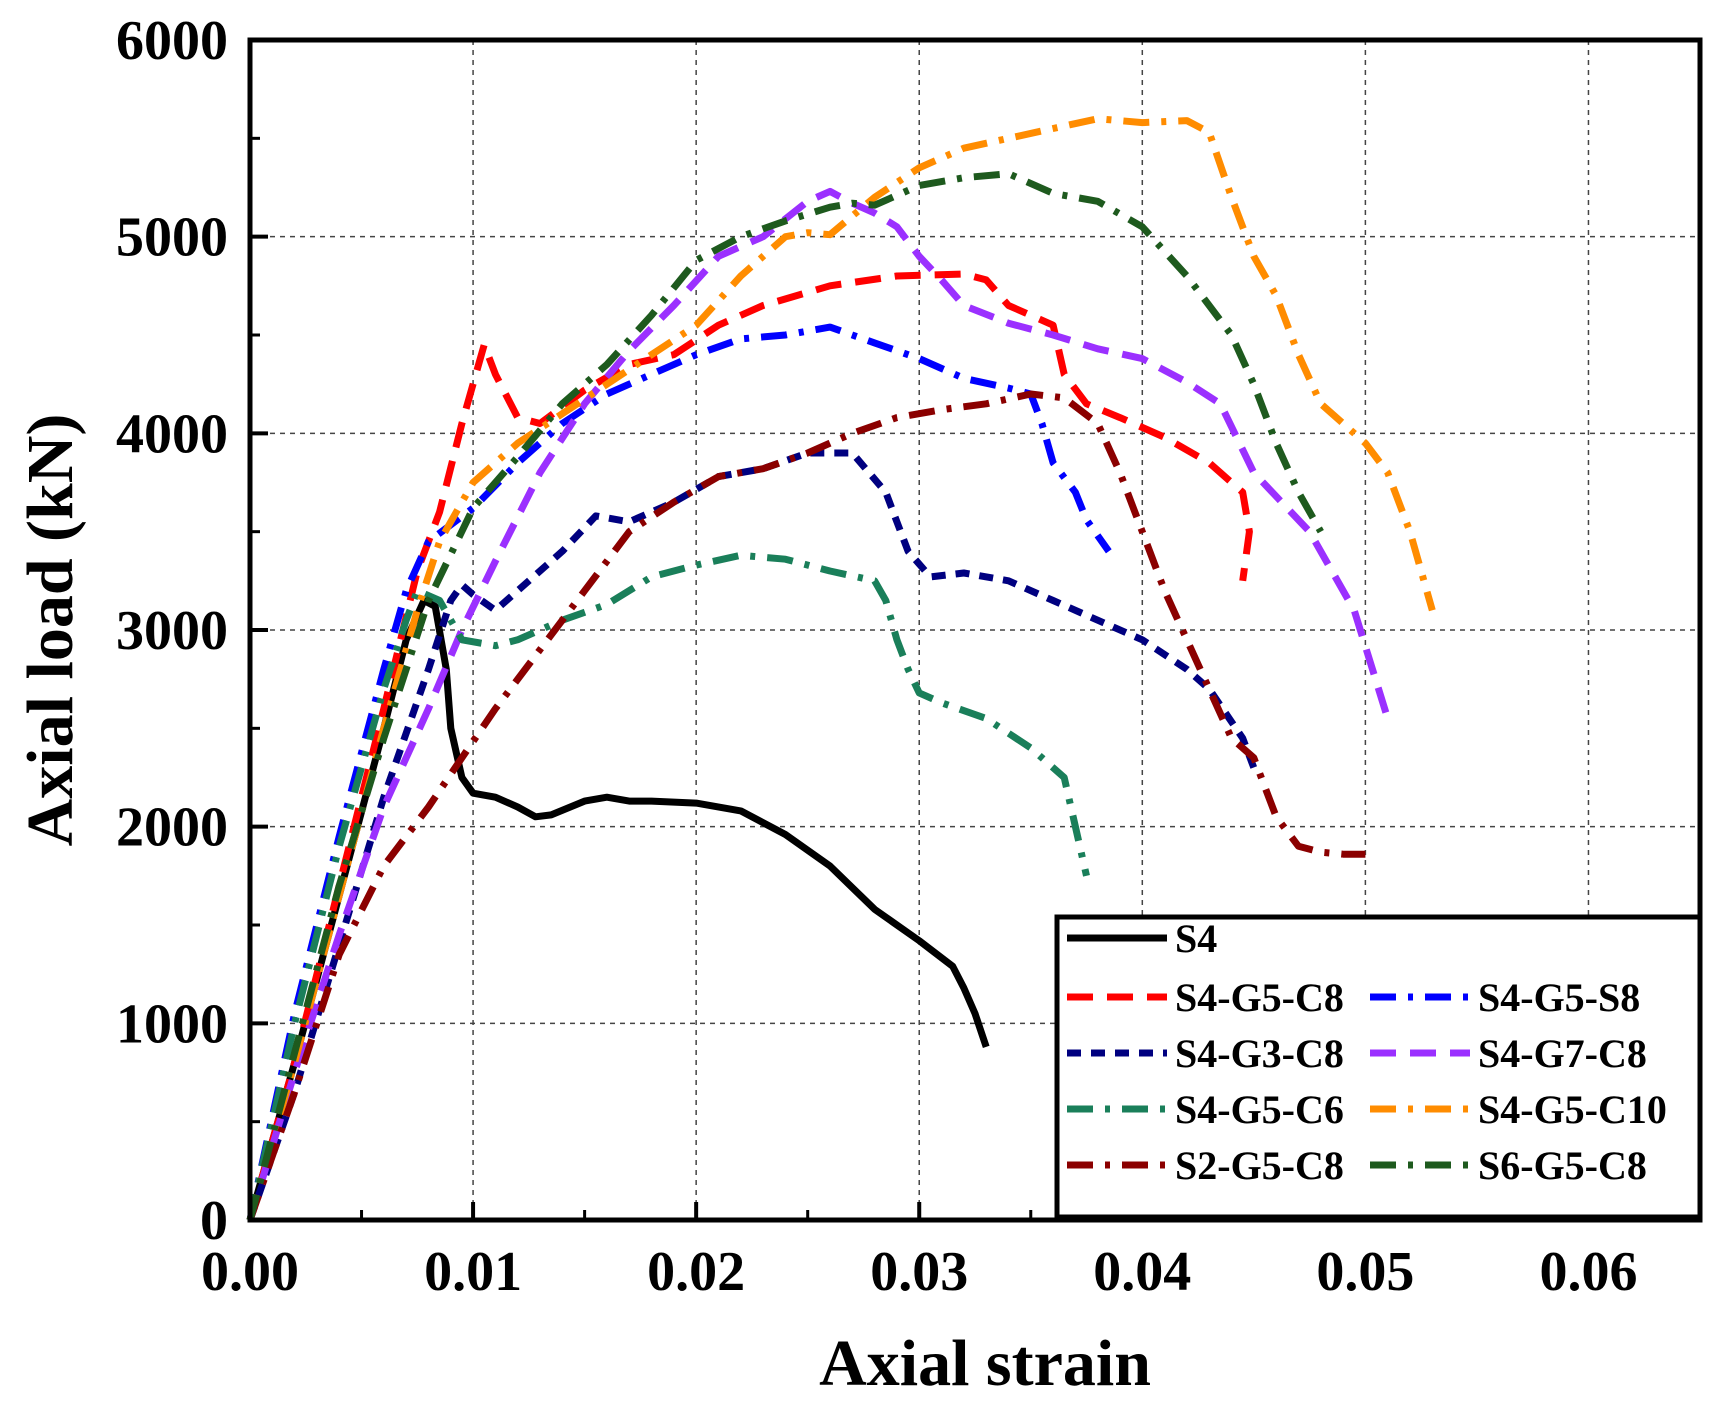 This screenshot has width=1725, height=1420. I want to click on y-tick-label: 6000, so click(172, 41).